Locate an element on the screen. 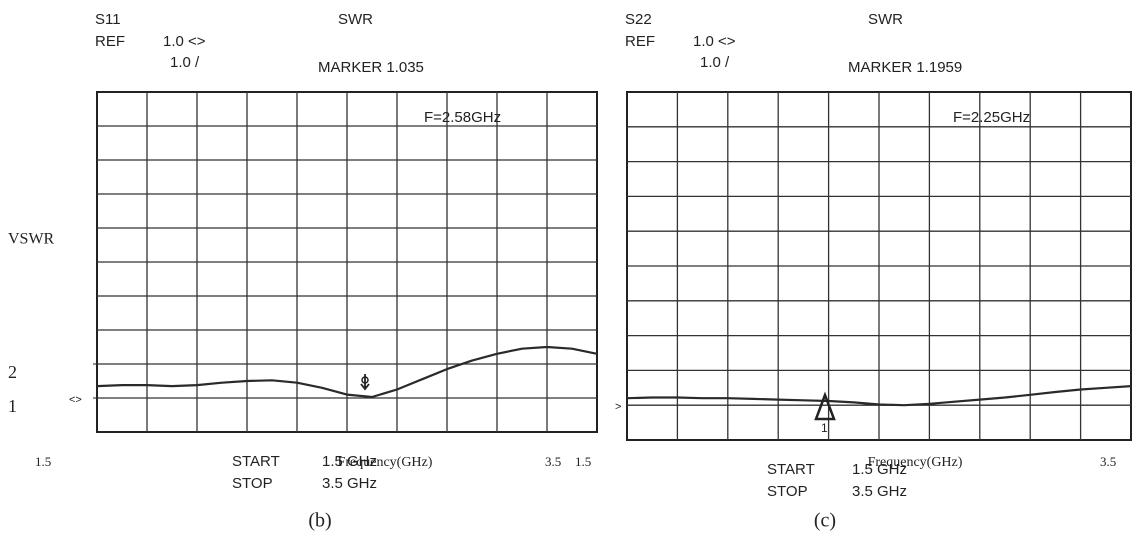  ref-symbol: > is located at coordinates (618, 407).